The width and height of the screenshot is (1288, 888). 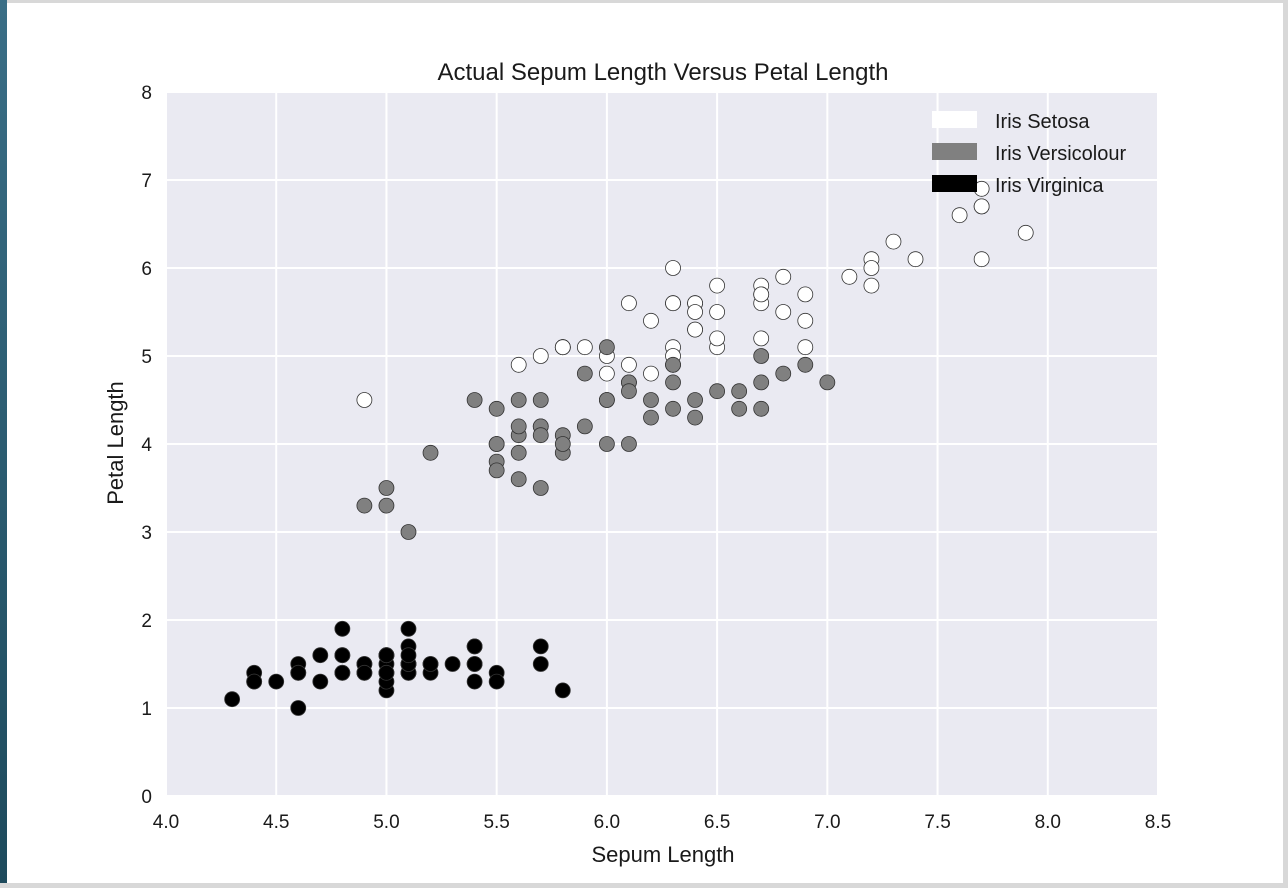 I want to click on x-tick-label: 8.5, so click(x=1158, y=822).